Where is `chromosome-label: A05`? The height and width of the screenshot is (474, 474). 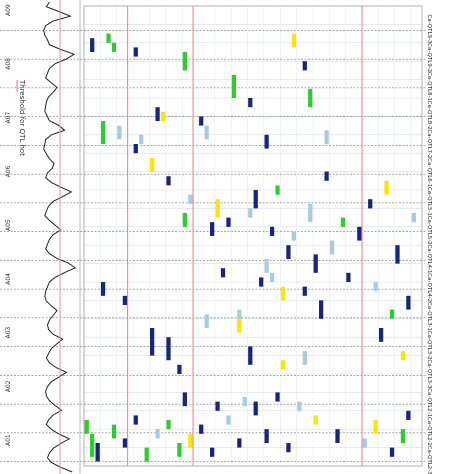 chromosome-label: A05 is located at coordinates (8, 225).